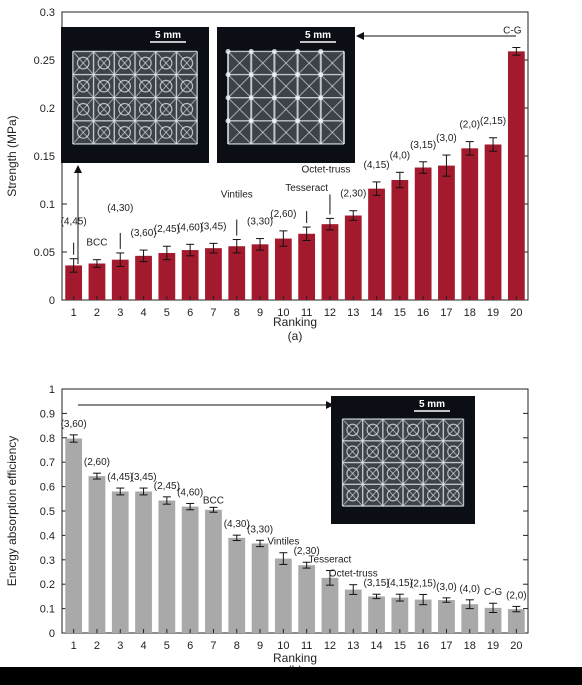 The image size is (582, 685). I want to click on y-tick-label: 0.6, so click(47, 488).